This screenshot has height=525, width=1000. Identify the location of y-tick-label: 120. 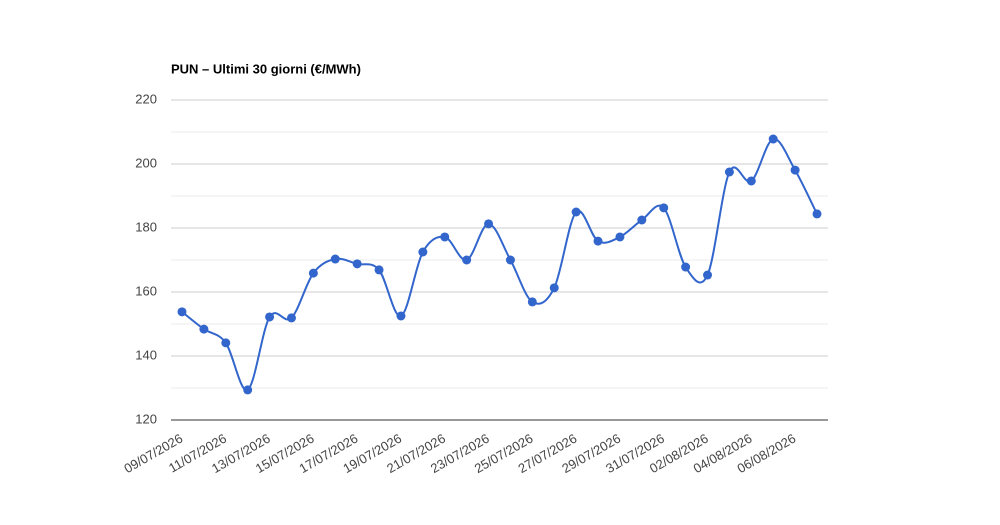
(146, 418).